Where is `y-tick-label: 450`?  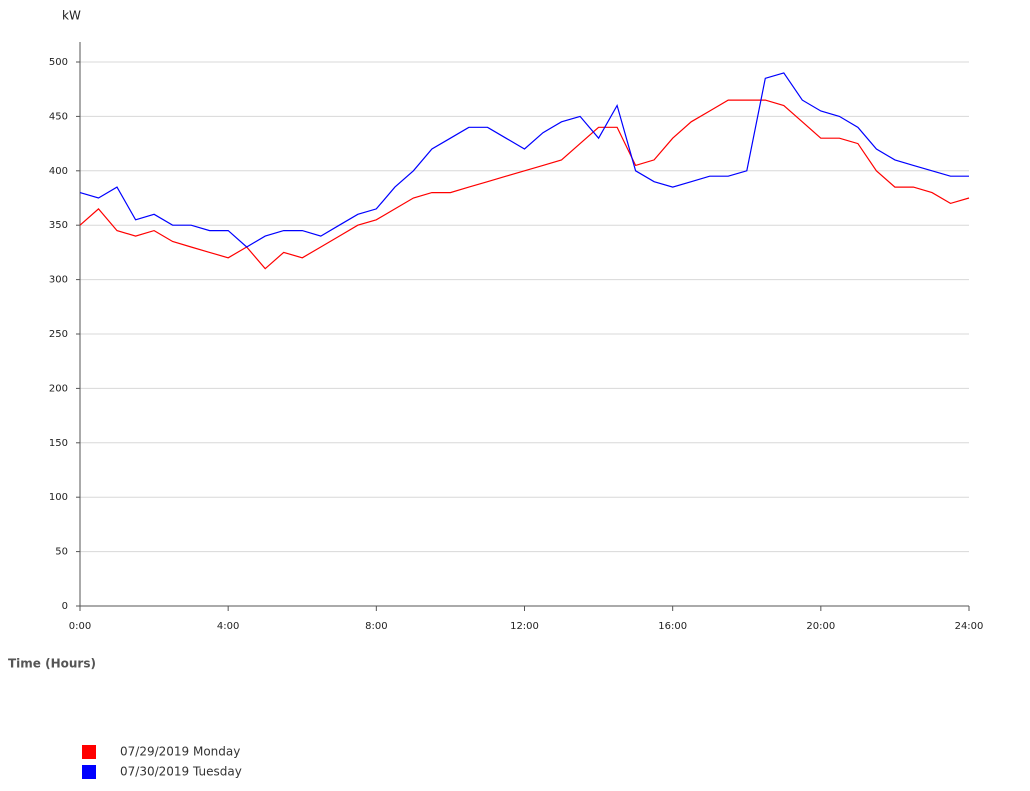 y-tick-label: 450 is located at coordinates (58, 116).